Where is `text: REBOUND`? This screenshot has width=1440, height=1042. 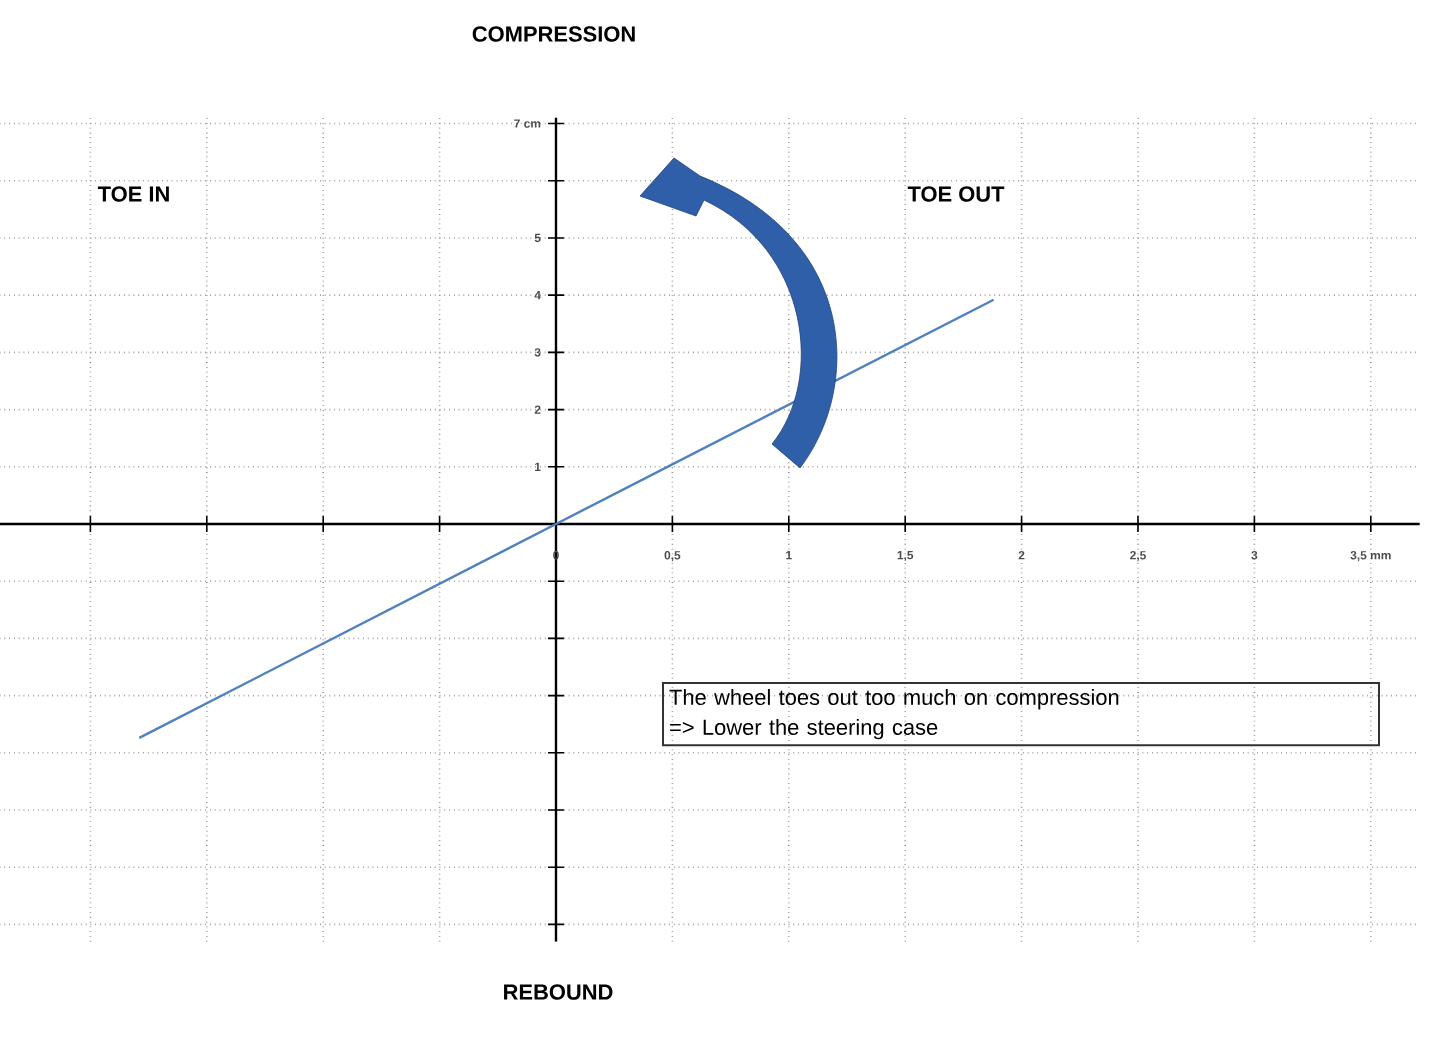
text: REBOUND is located at coordinates (558, 992).